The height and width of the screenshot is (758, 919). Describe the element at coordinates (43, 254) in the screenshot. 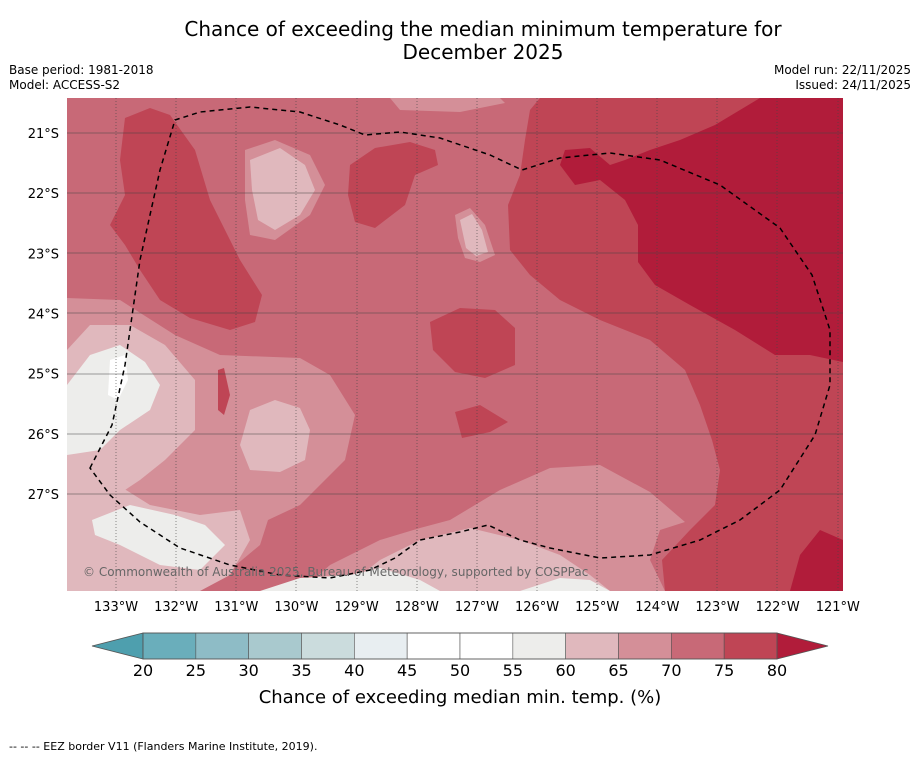

I see `lat-label: 23°S` at that location.